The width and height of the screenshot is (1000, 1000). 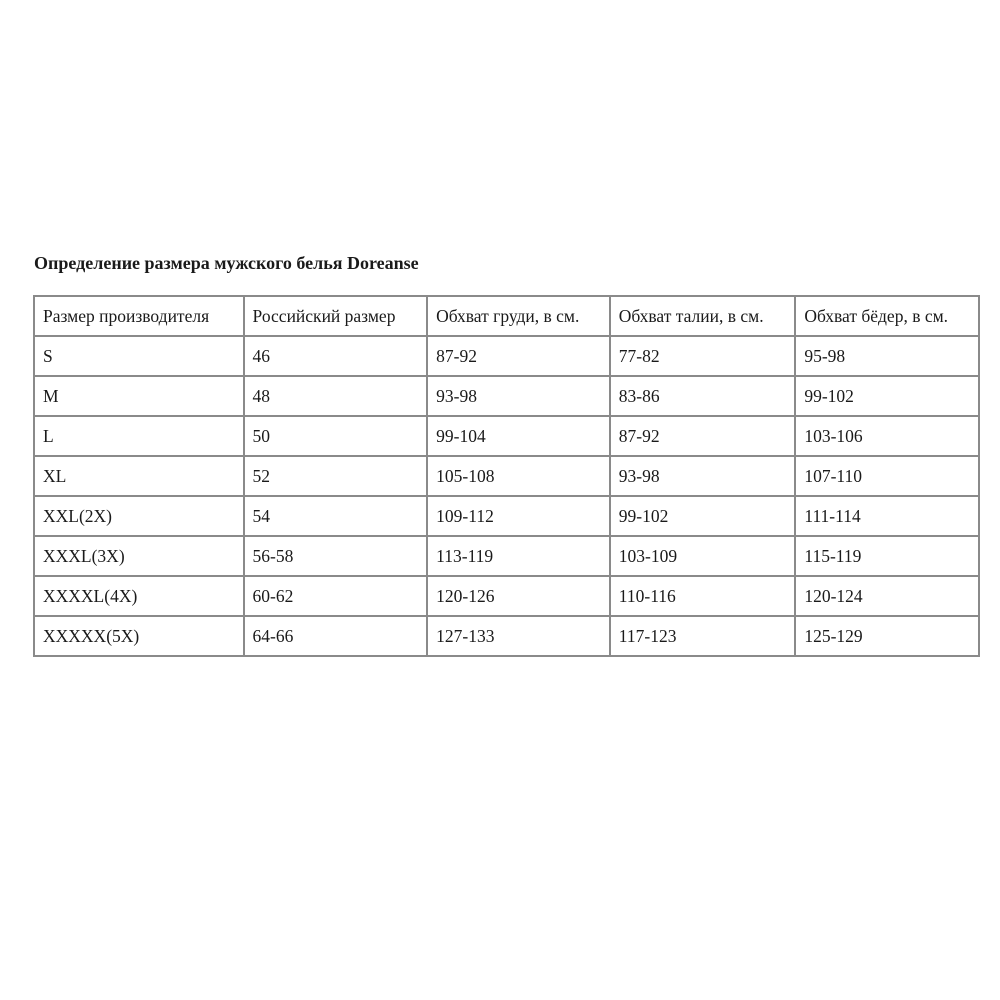 What do you see at coordinates (335, 596) in the screenshot?
I see `table-cell: 60-62` at bounding box center [335, 596].